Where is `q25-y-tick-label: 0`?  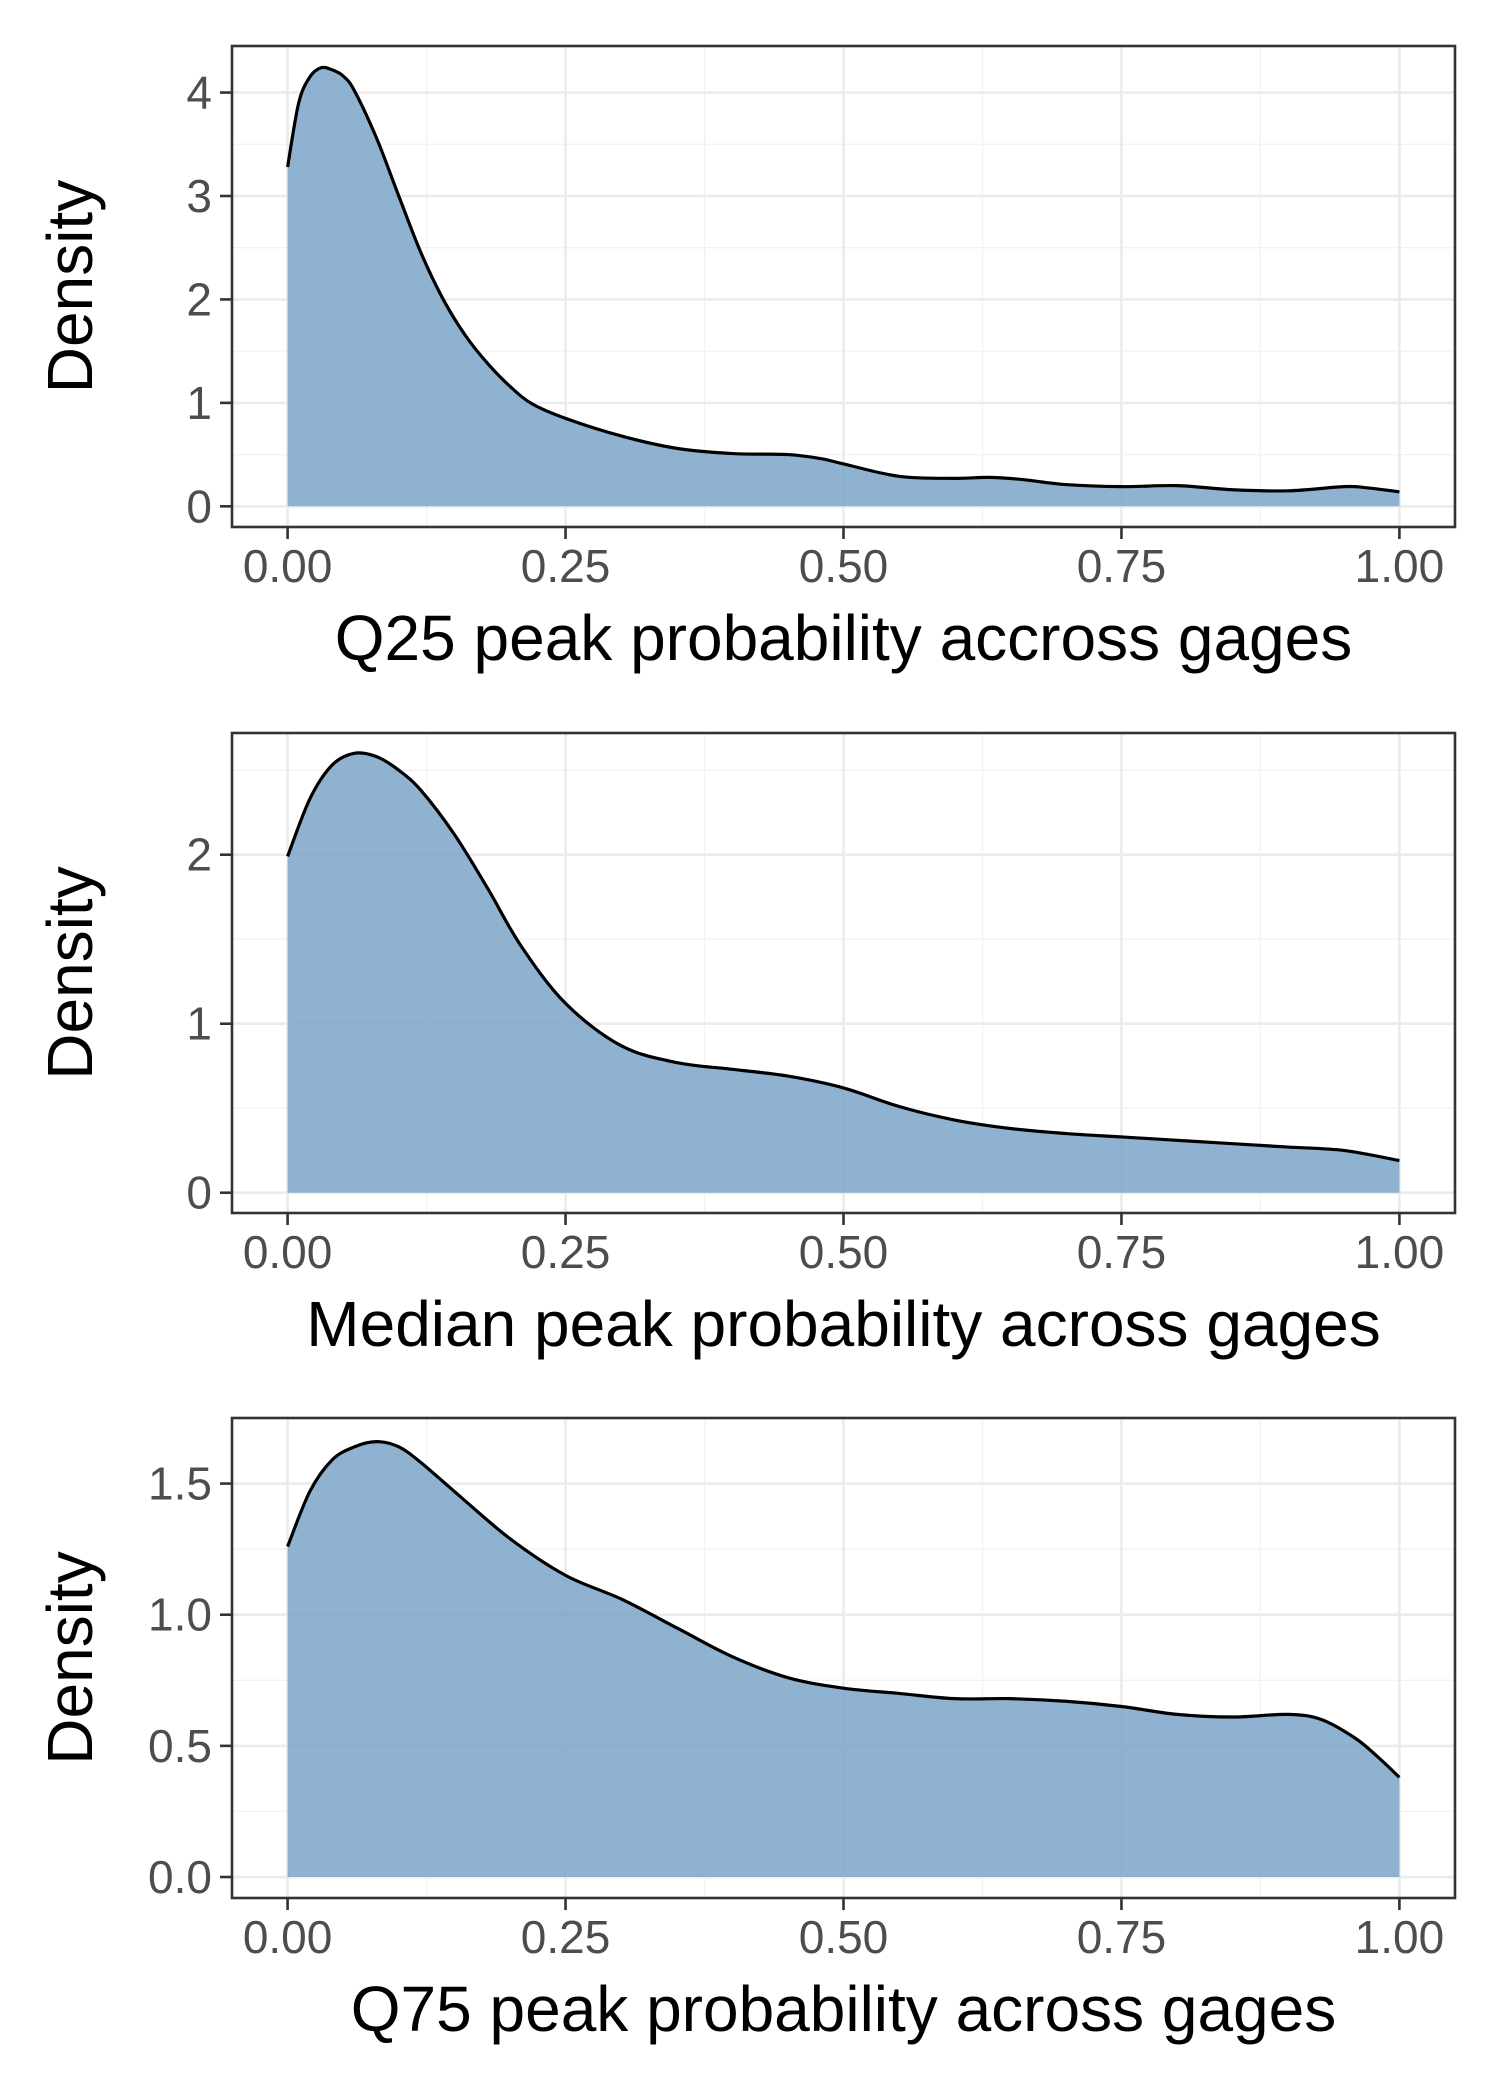
q25-y-tick-label: 0 is located at coordinates (199, 506).